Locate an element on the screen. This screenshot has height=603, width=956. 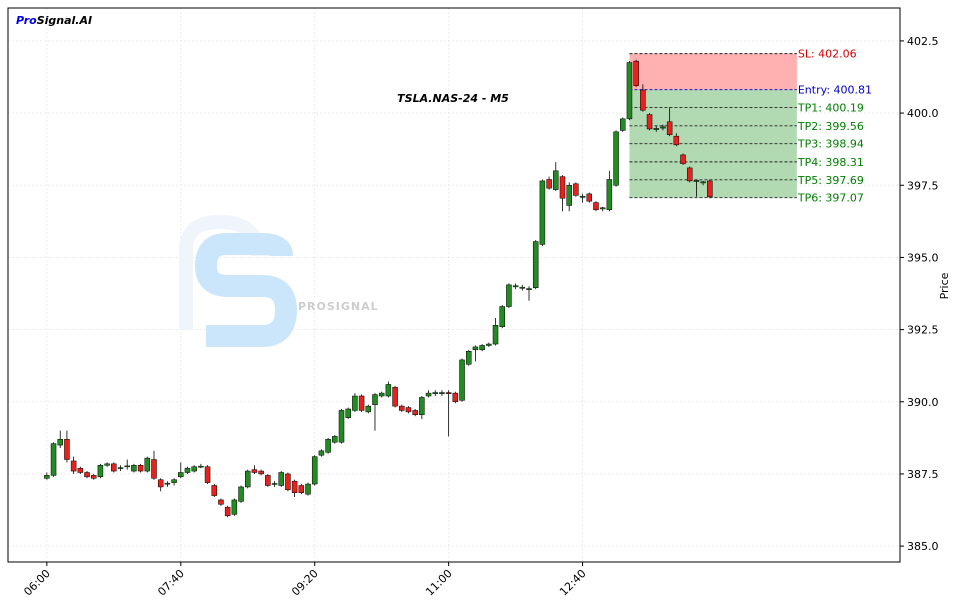
watermark-text: PROSIGNAL is located at coordinates (338, 306).